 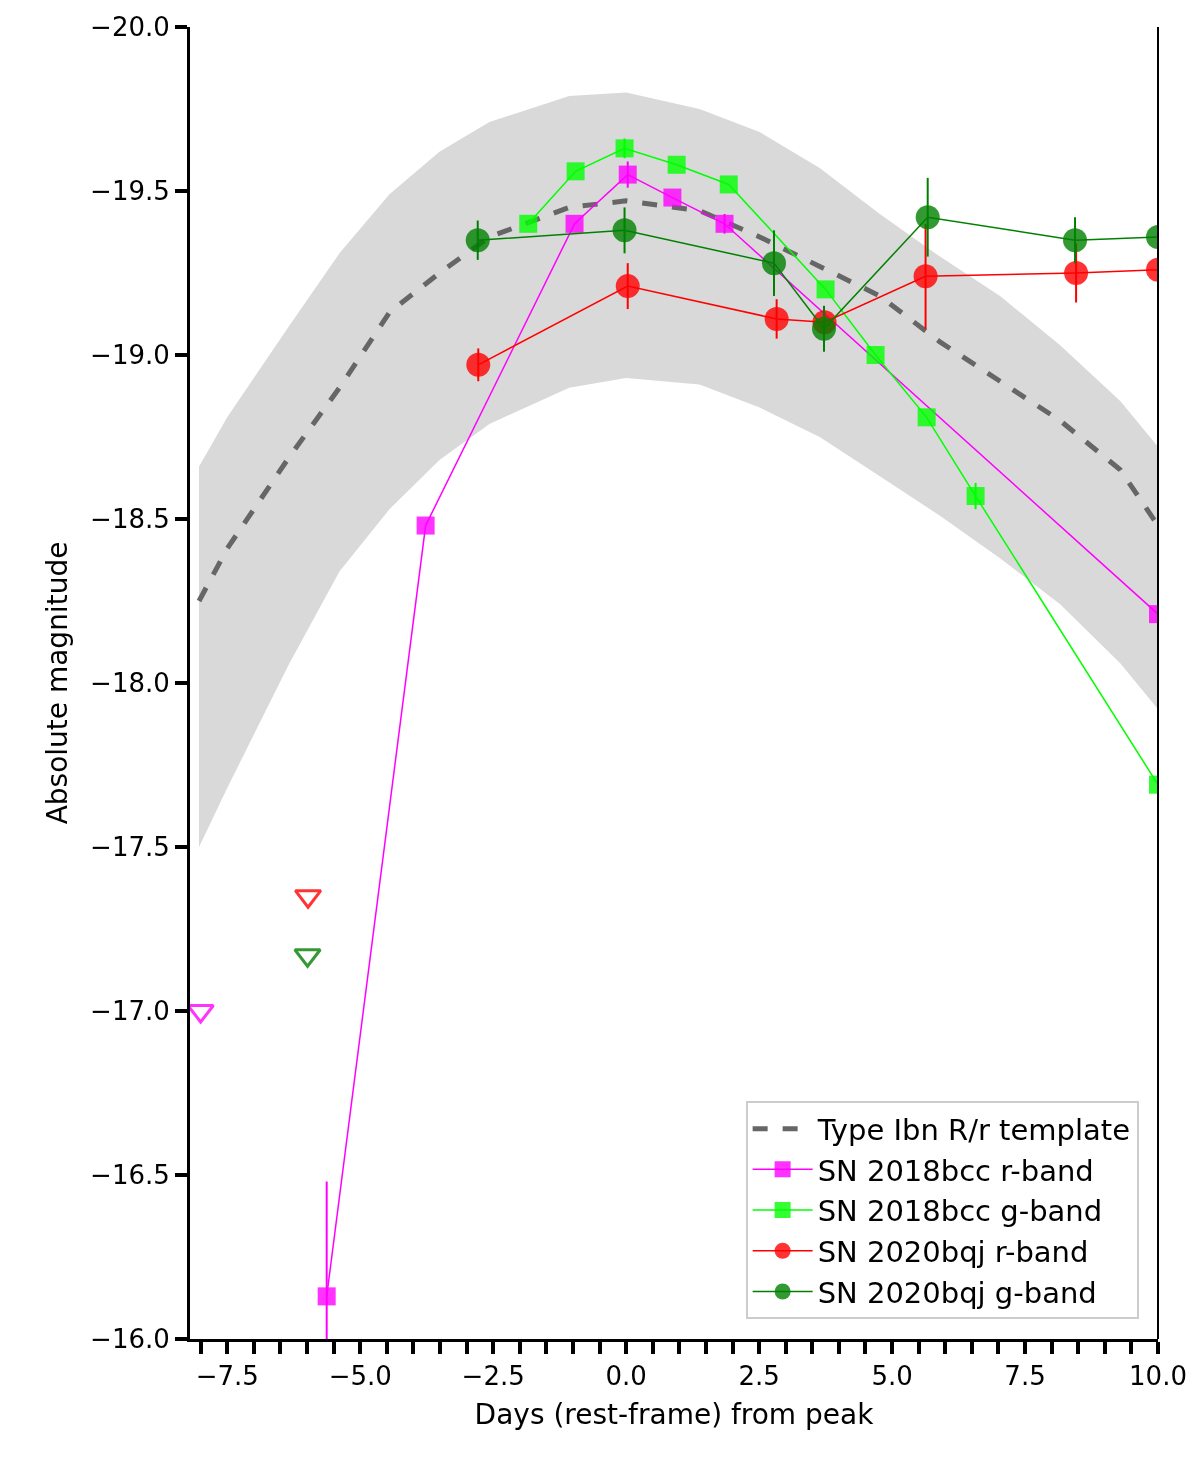 What do you see at coordinates (360, 1376) in the screenshot?
I see `x-tick-label: −5.0` at bounding box center [360, 1376].